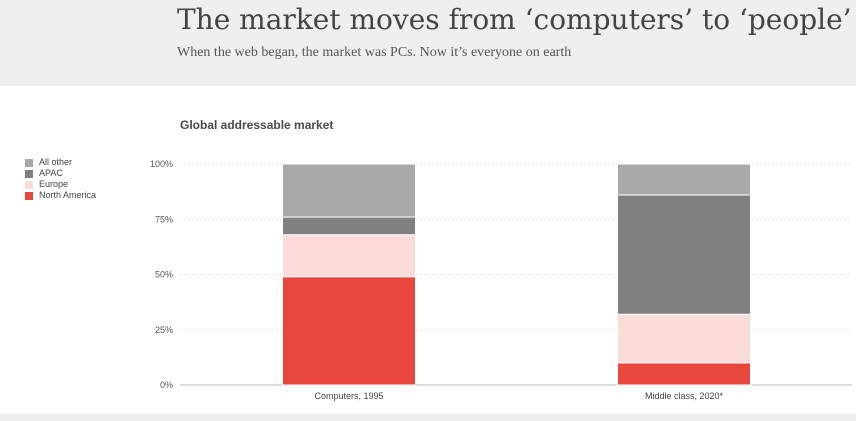 This screenshot has width=856, height=421. I want to click on legend-item: Europe, so click(60, 184).